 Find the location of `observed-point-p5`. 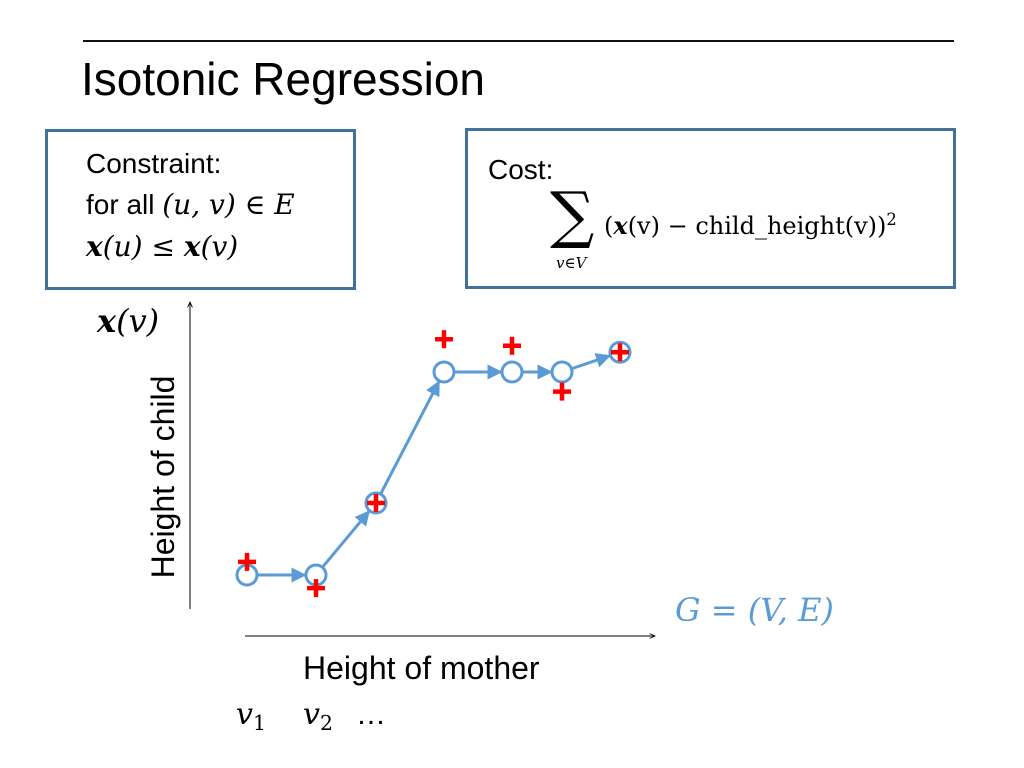

observed-point-p5 is located at coordinates (512, 345).